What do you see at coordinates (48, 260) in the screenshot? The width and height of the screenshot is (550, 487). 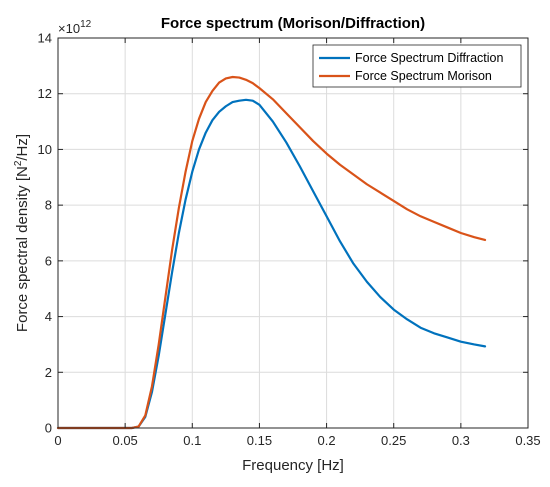 I see `y-tick-label: 6` at bounding box center [48, 260].